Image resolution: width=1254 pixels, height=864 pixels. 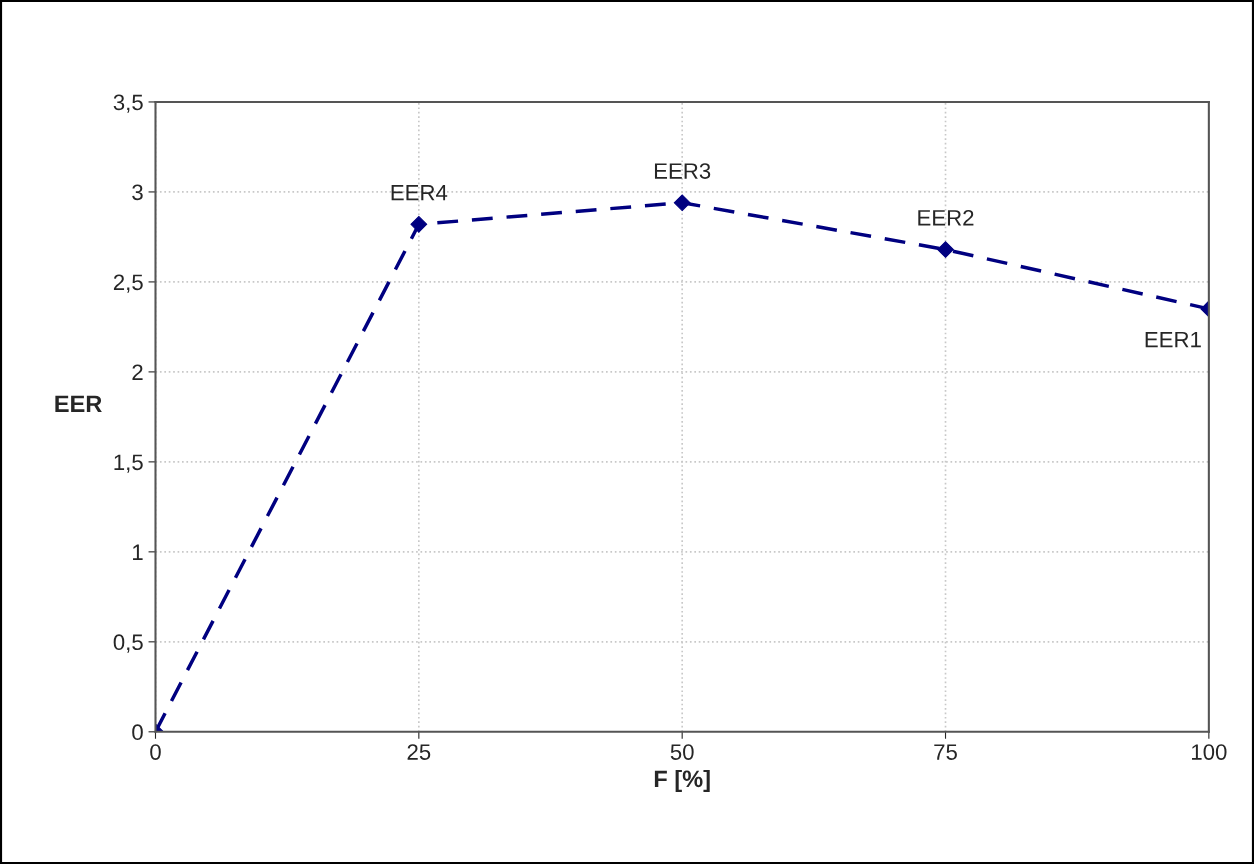 What do you see at coordinates (128, 463) in the screenshot?
I see `y-tick-label: 1,5` at bounding box center [128, 463].